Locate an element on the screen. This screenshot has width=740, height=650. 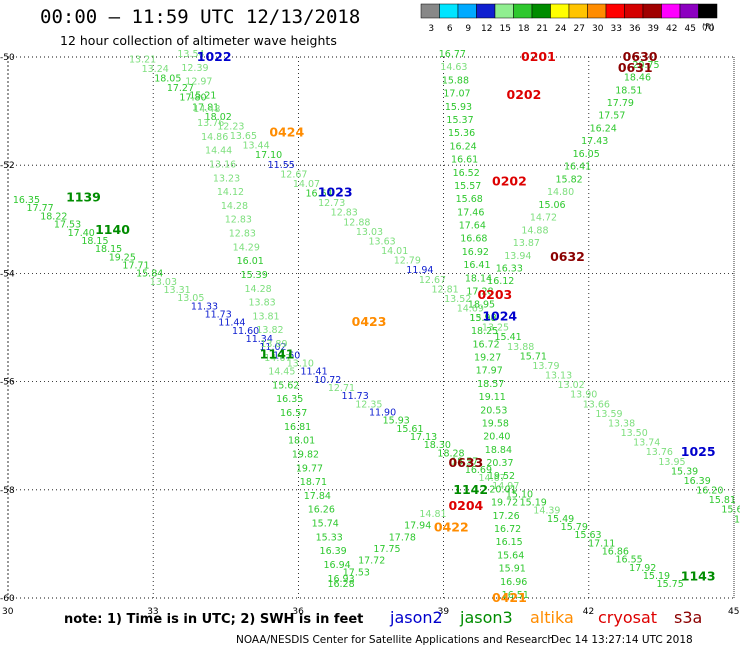
legend-cryosat: cryosat is located at coordinates (628, 617).